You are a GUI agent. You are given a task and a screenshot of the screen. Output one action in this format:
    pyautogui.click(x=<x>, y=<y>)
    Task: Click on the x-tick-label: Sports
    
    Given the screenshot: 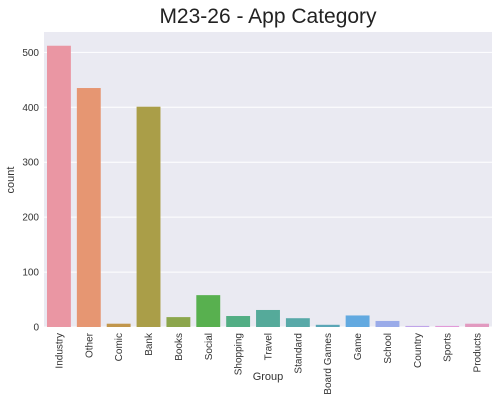 What is the action you would take?
    pyautogui.click(x=448, y=347)
    